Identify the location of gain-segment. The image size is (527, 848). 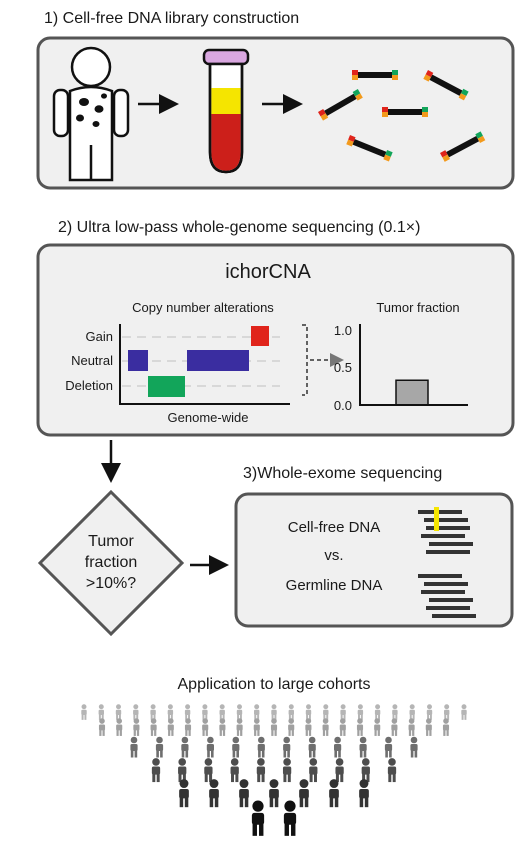
(260, 336).